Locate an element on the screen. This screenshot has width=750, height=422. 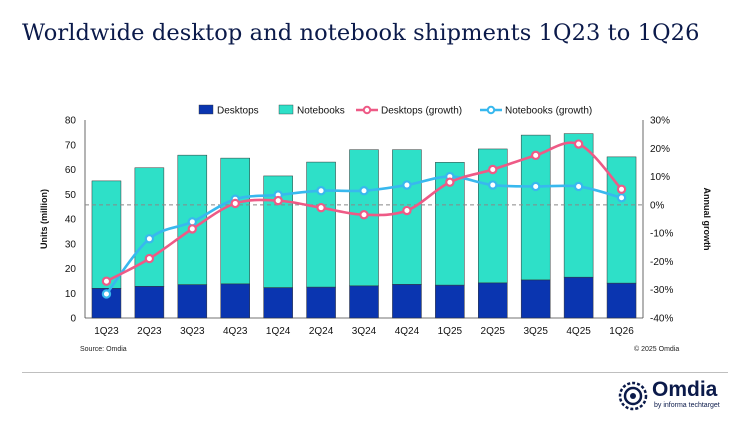
y-tick-label: 80 is located at coordinates (71, 121).